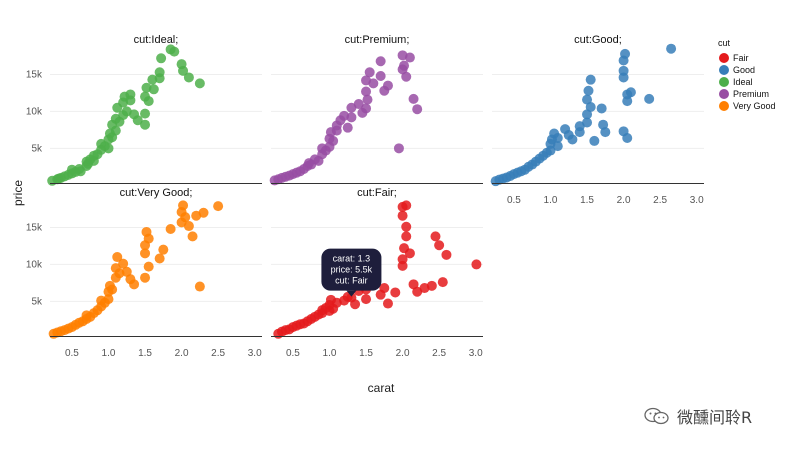 The height and width of the screenshot is (451, 787). I want to click on x-tick-label: 1.0, so click(551, 200).